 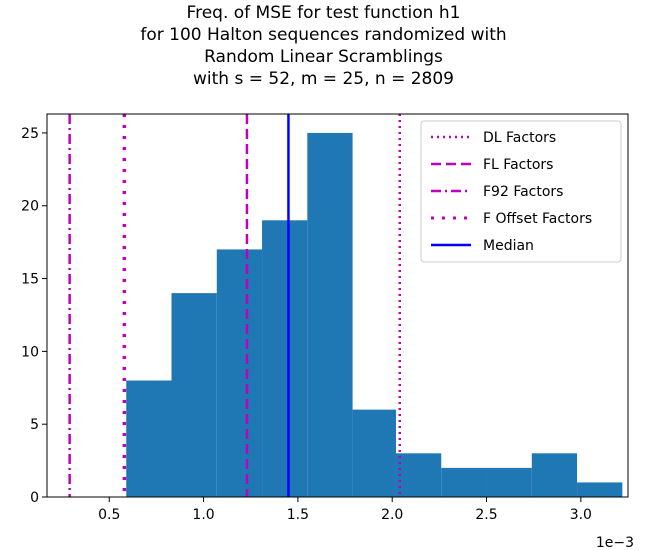 I want to click on y-tick-label: 0, so click(x=34, y=498).